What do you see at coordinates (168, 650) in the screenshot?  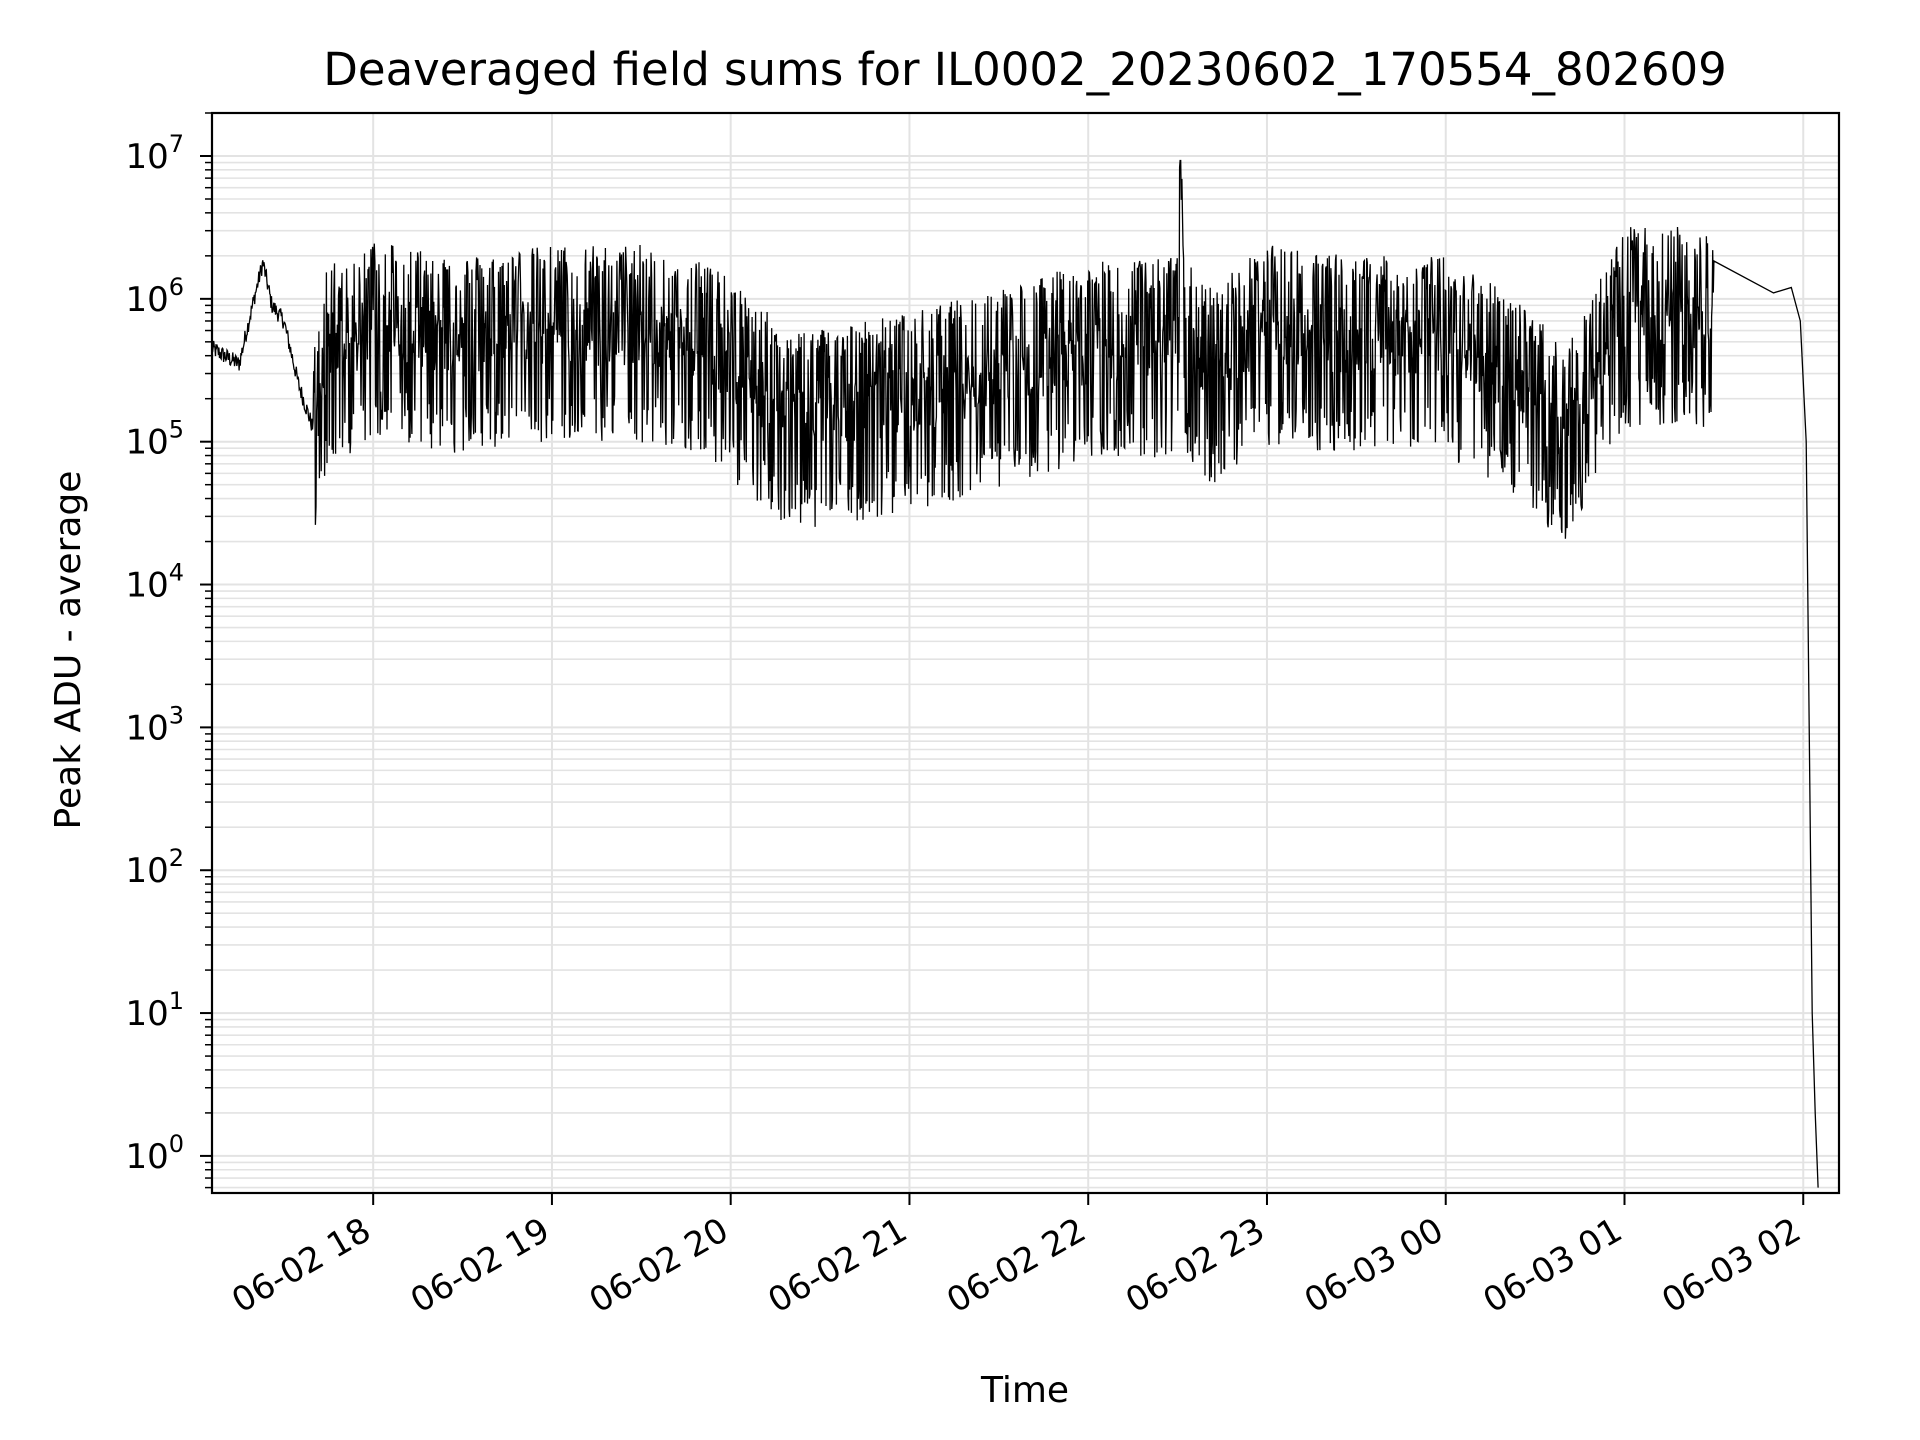 I see `y-axis: 10⁰ 10¹ 10² 10³ 10⁴ 10⁵ 10⁶ 10⁷` at bounding box center [168, 650].